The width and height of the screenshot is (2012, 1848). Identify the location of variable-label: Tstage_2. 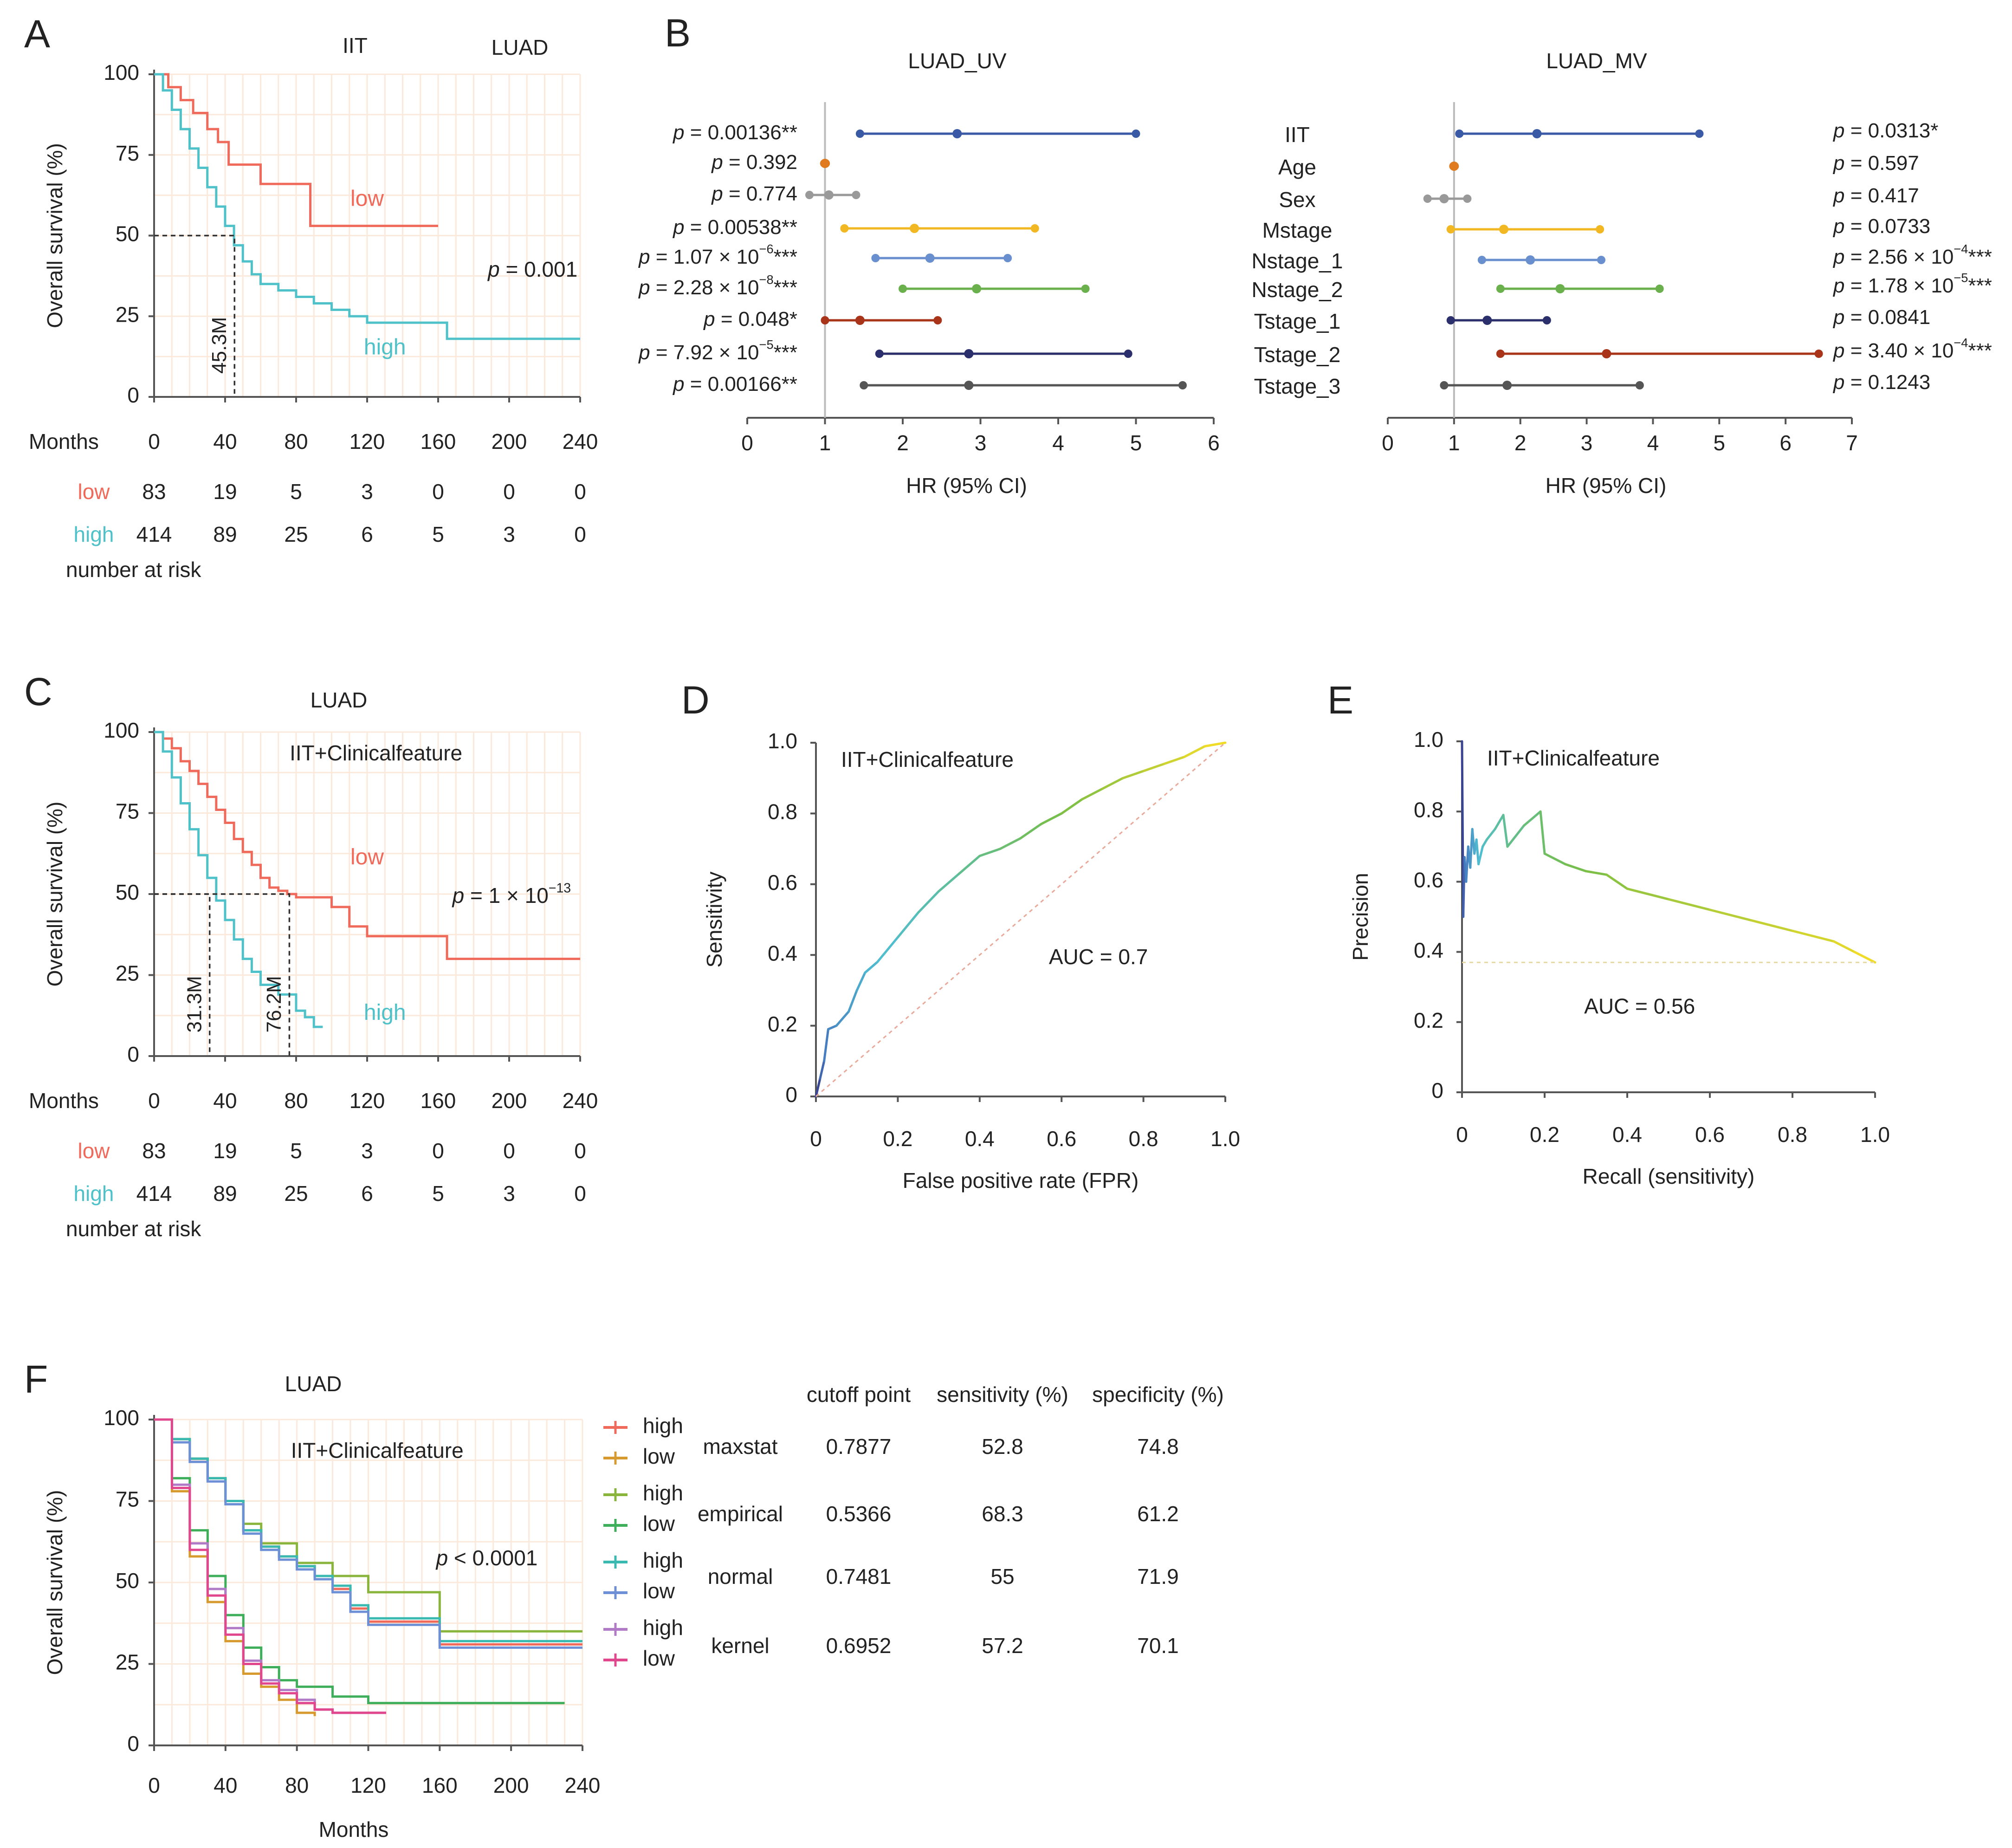
(1297, 355).